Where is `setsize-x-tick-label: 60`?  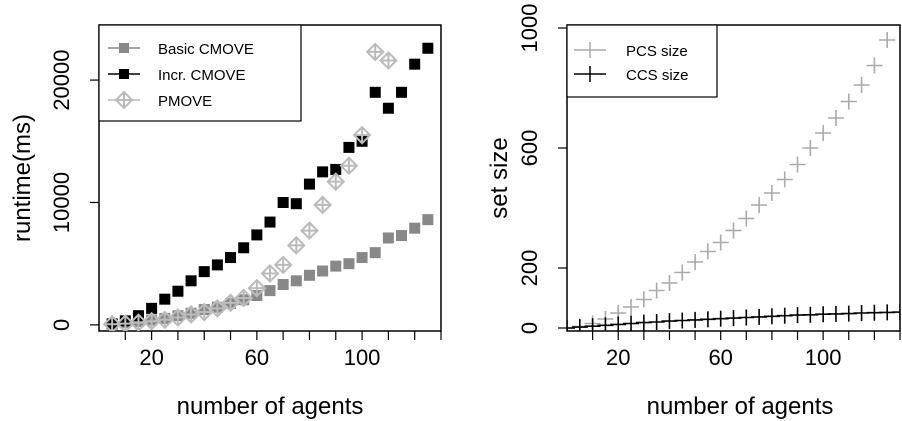 setsize-x-tick-label: 60 is located at coordinates (720, 357).